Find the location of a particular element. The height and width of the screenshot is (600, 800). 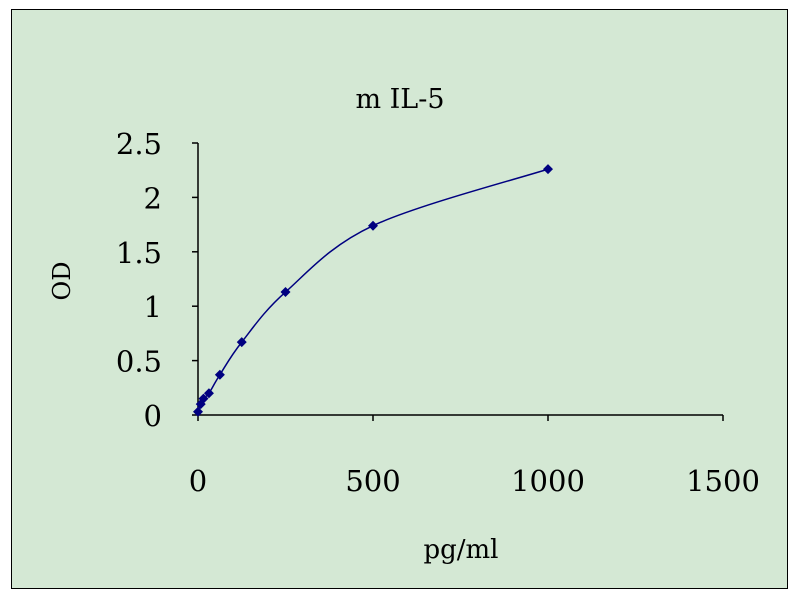

x-tick-label: 0 is located at coordinates (198, 481).